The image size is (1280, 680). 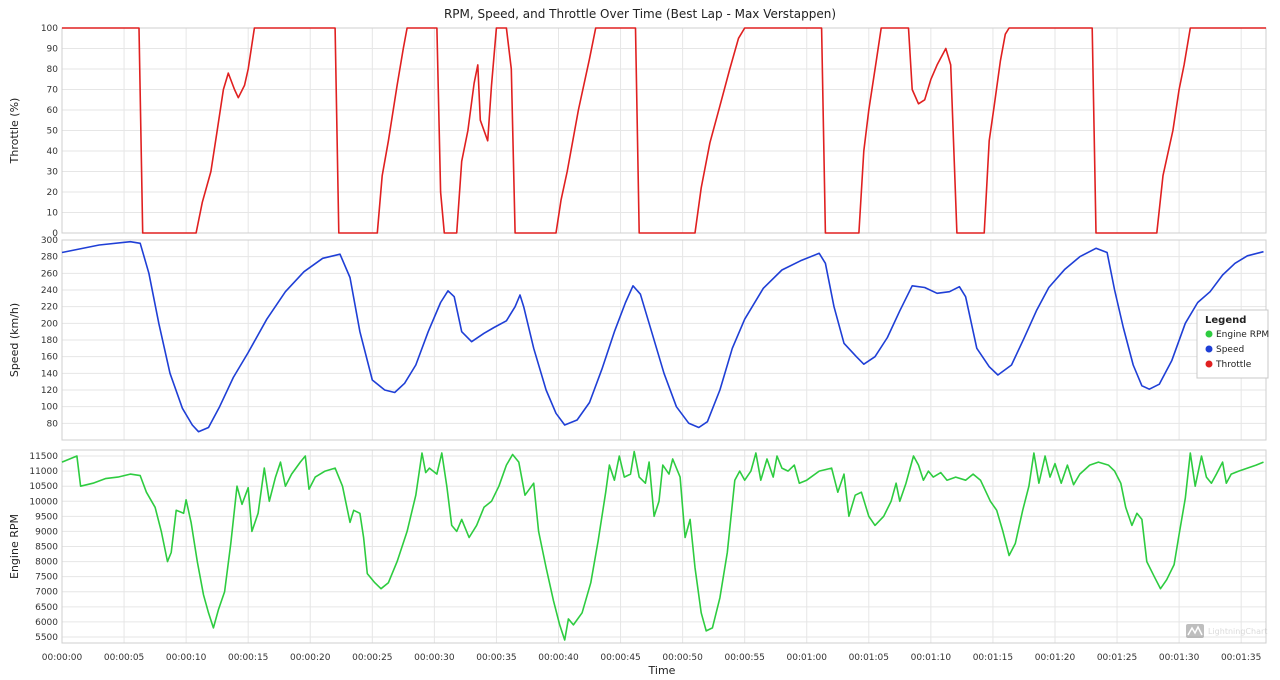 I want to click on speed-y-tick-label: 180, so click(x=49, y=341).